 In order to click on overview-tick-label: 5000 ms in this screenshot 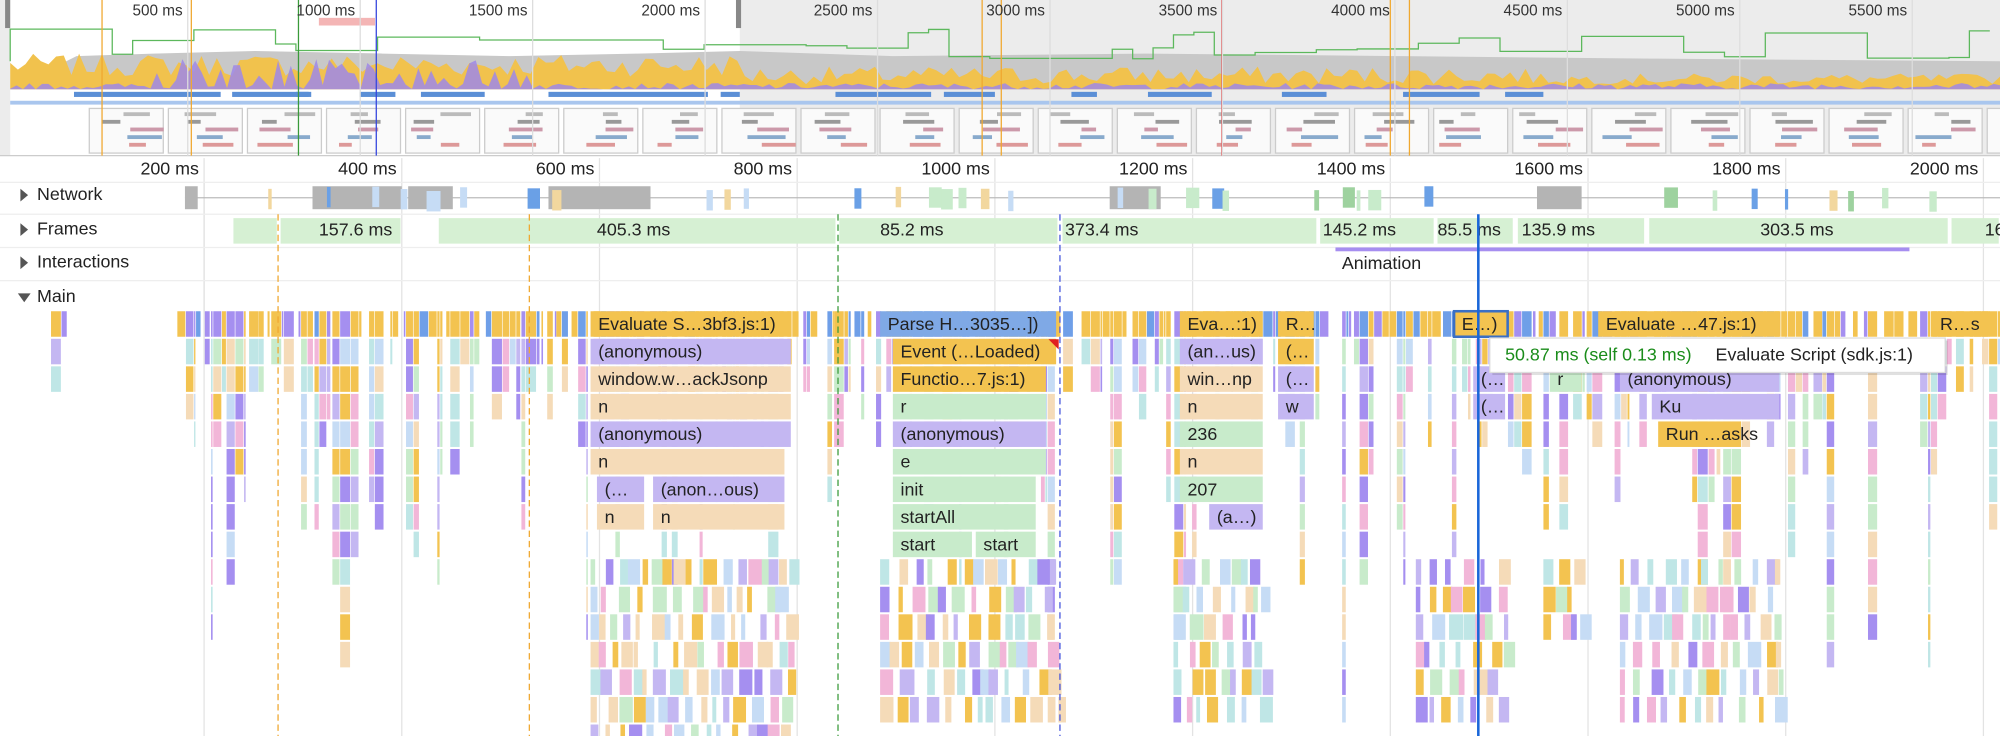, I will do `click(1705, 11)`.